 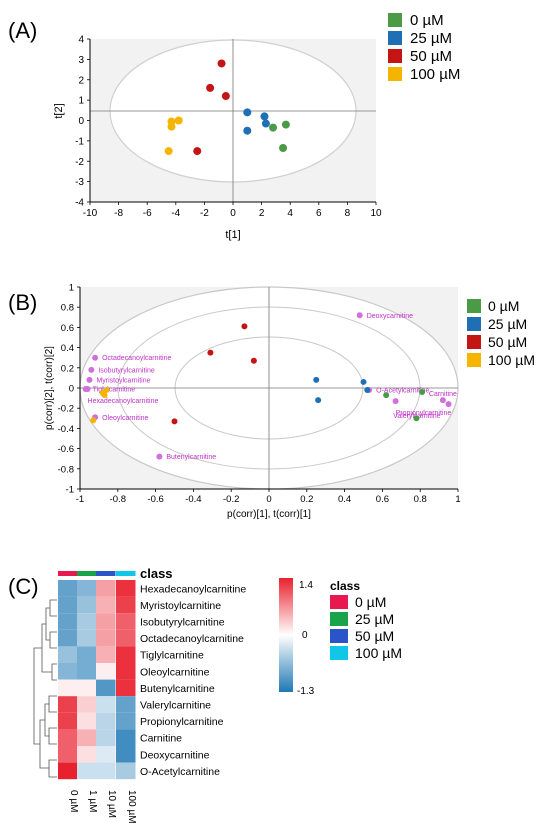 What do you see at coordinates (177, 689) in the screenshot?
I see `panel-c-row-label: Butenylcarnitine` at bounding box center [177, 689].